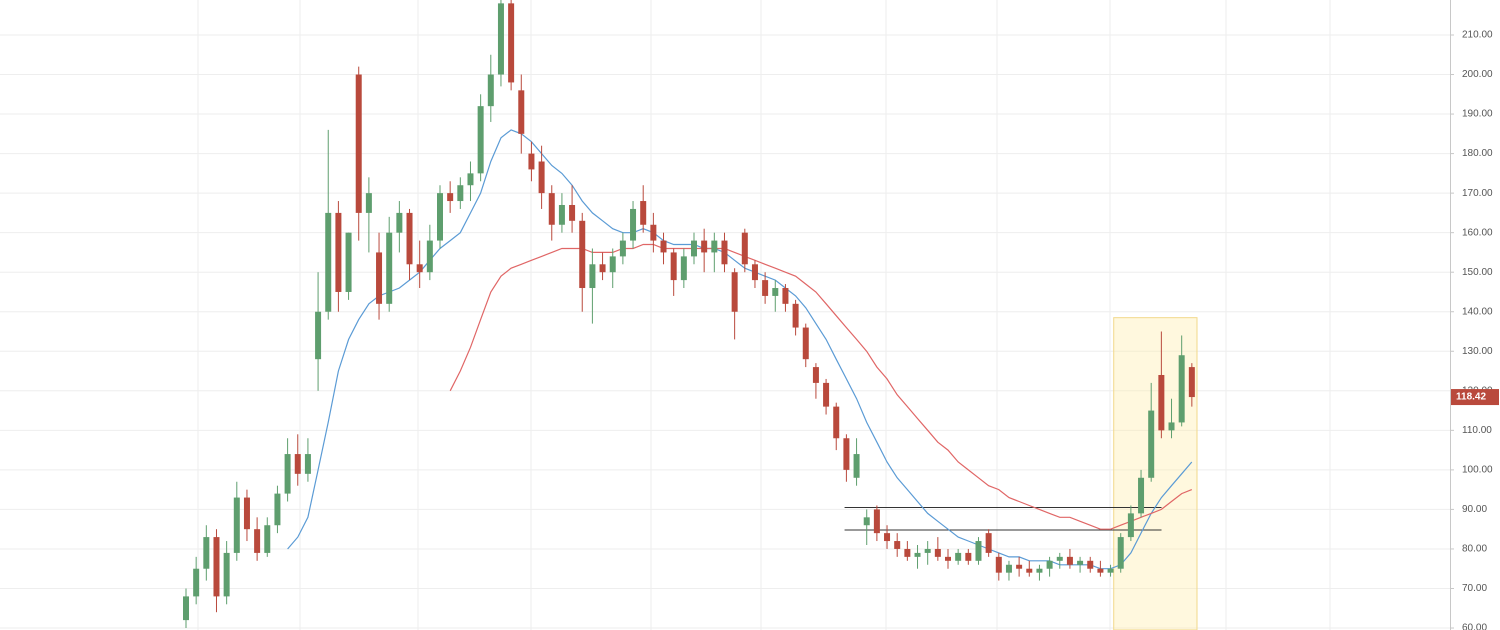 The image size is (1500, 630). What do you see at coordinates (1477, 351) in the screenshot?
I see `y-tick-label: 130.00` at bounding box center [1477, 351].